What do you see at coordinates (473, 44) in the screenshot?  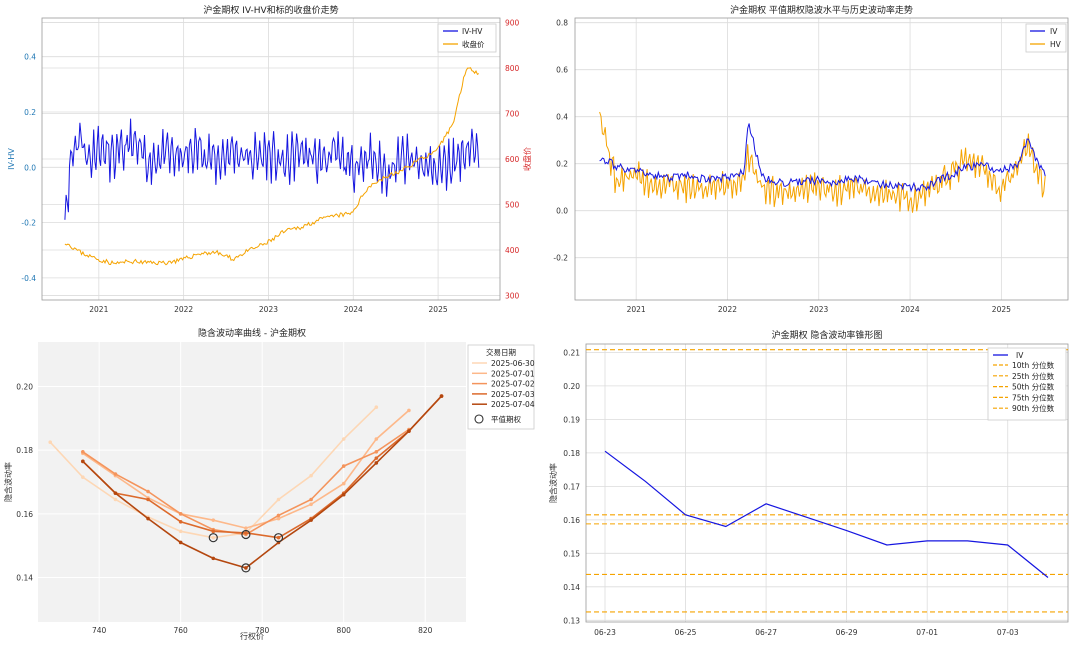 I see `legend-label: 收盘价` at bounding box center [473, 44].